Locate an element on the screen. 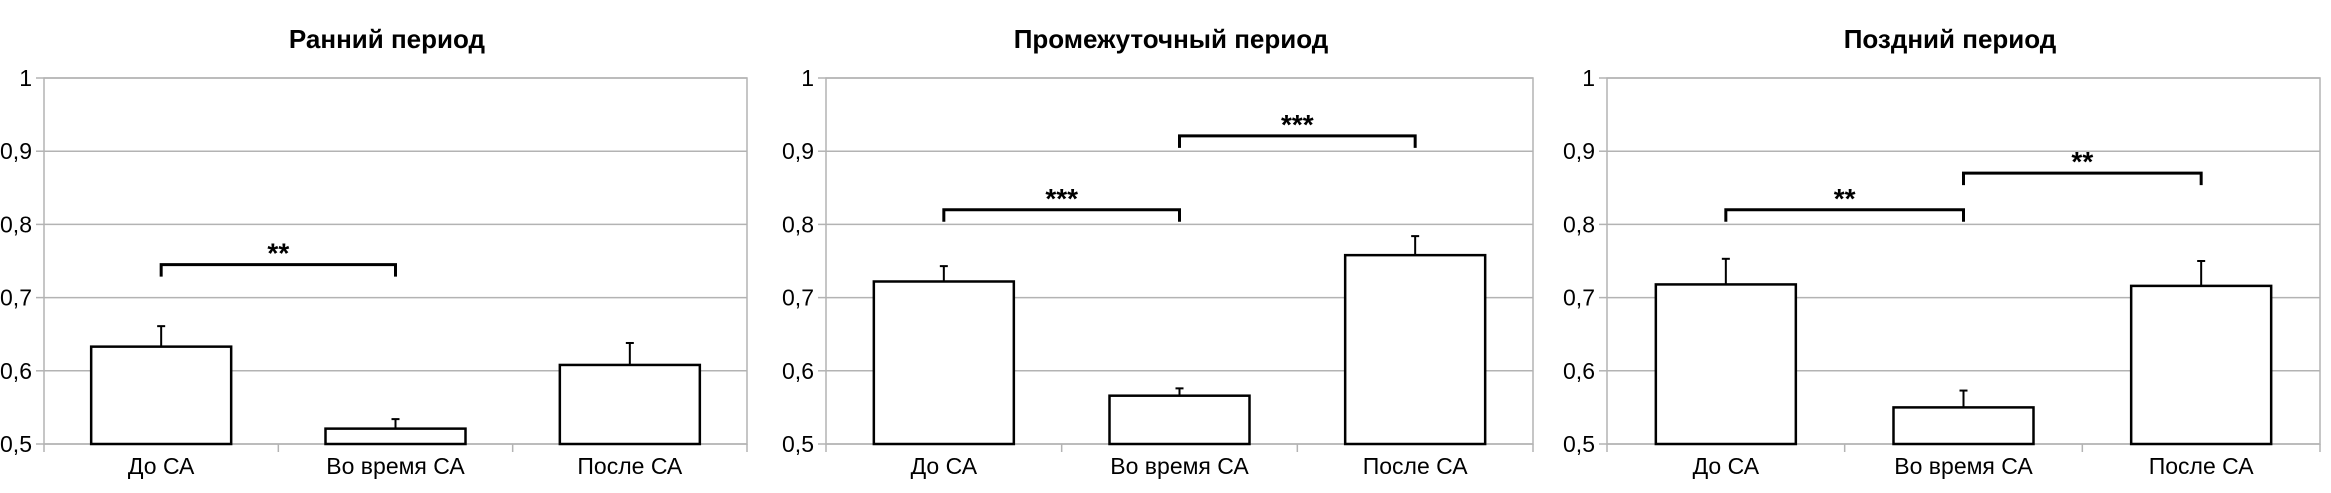  chart-title: Поздний период is located at coordinates (1950, 39).